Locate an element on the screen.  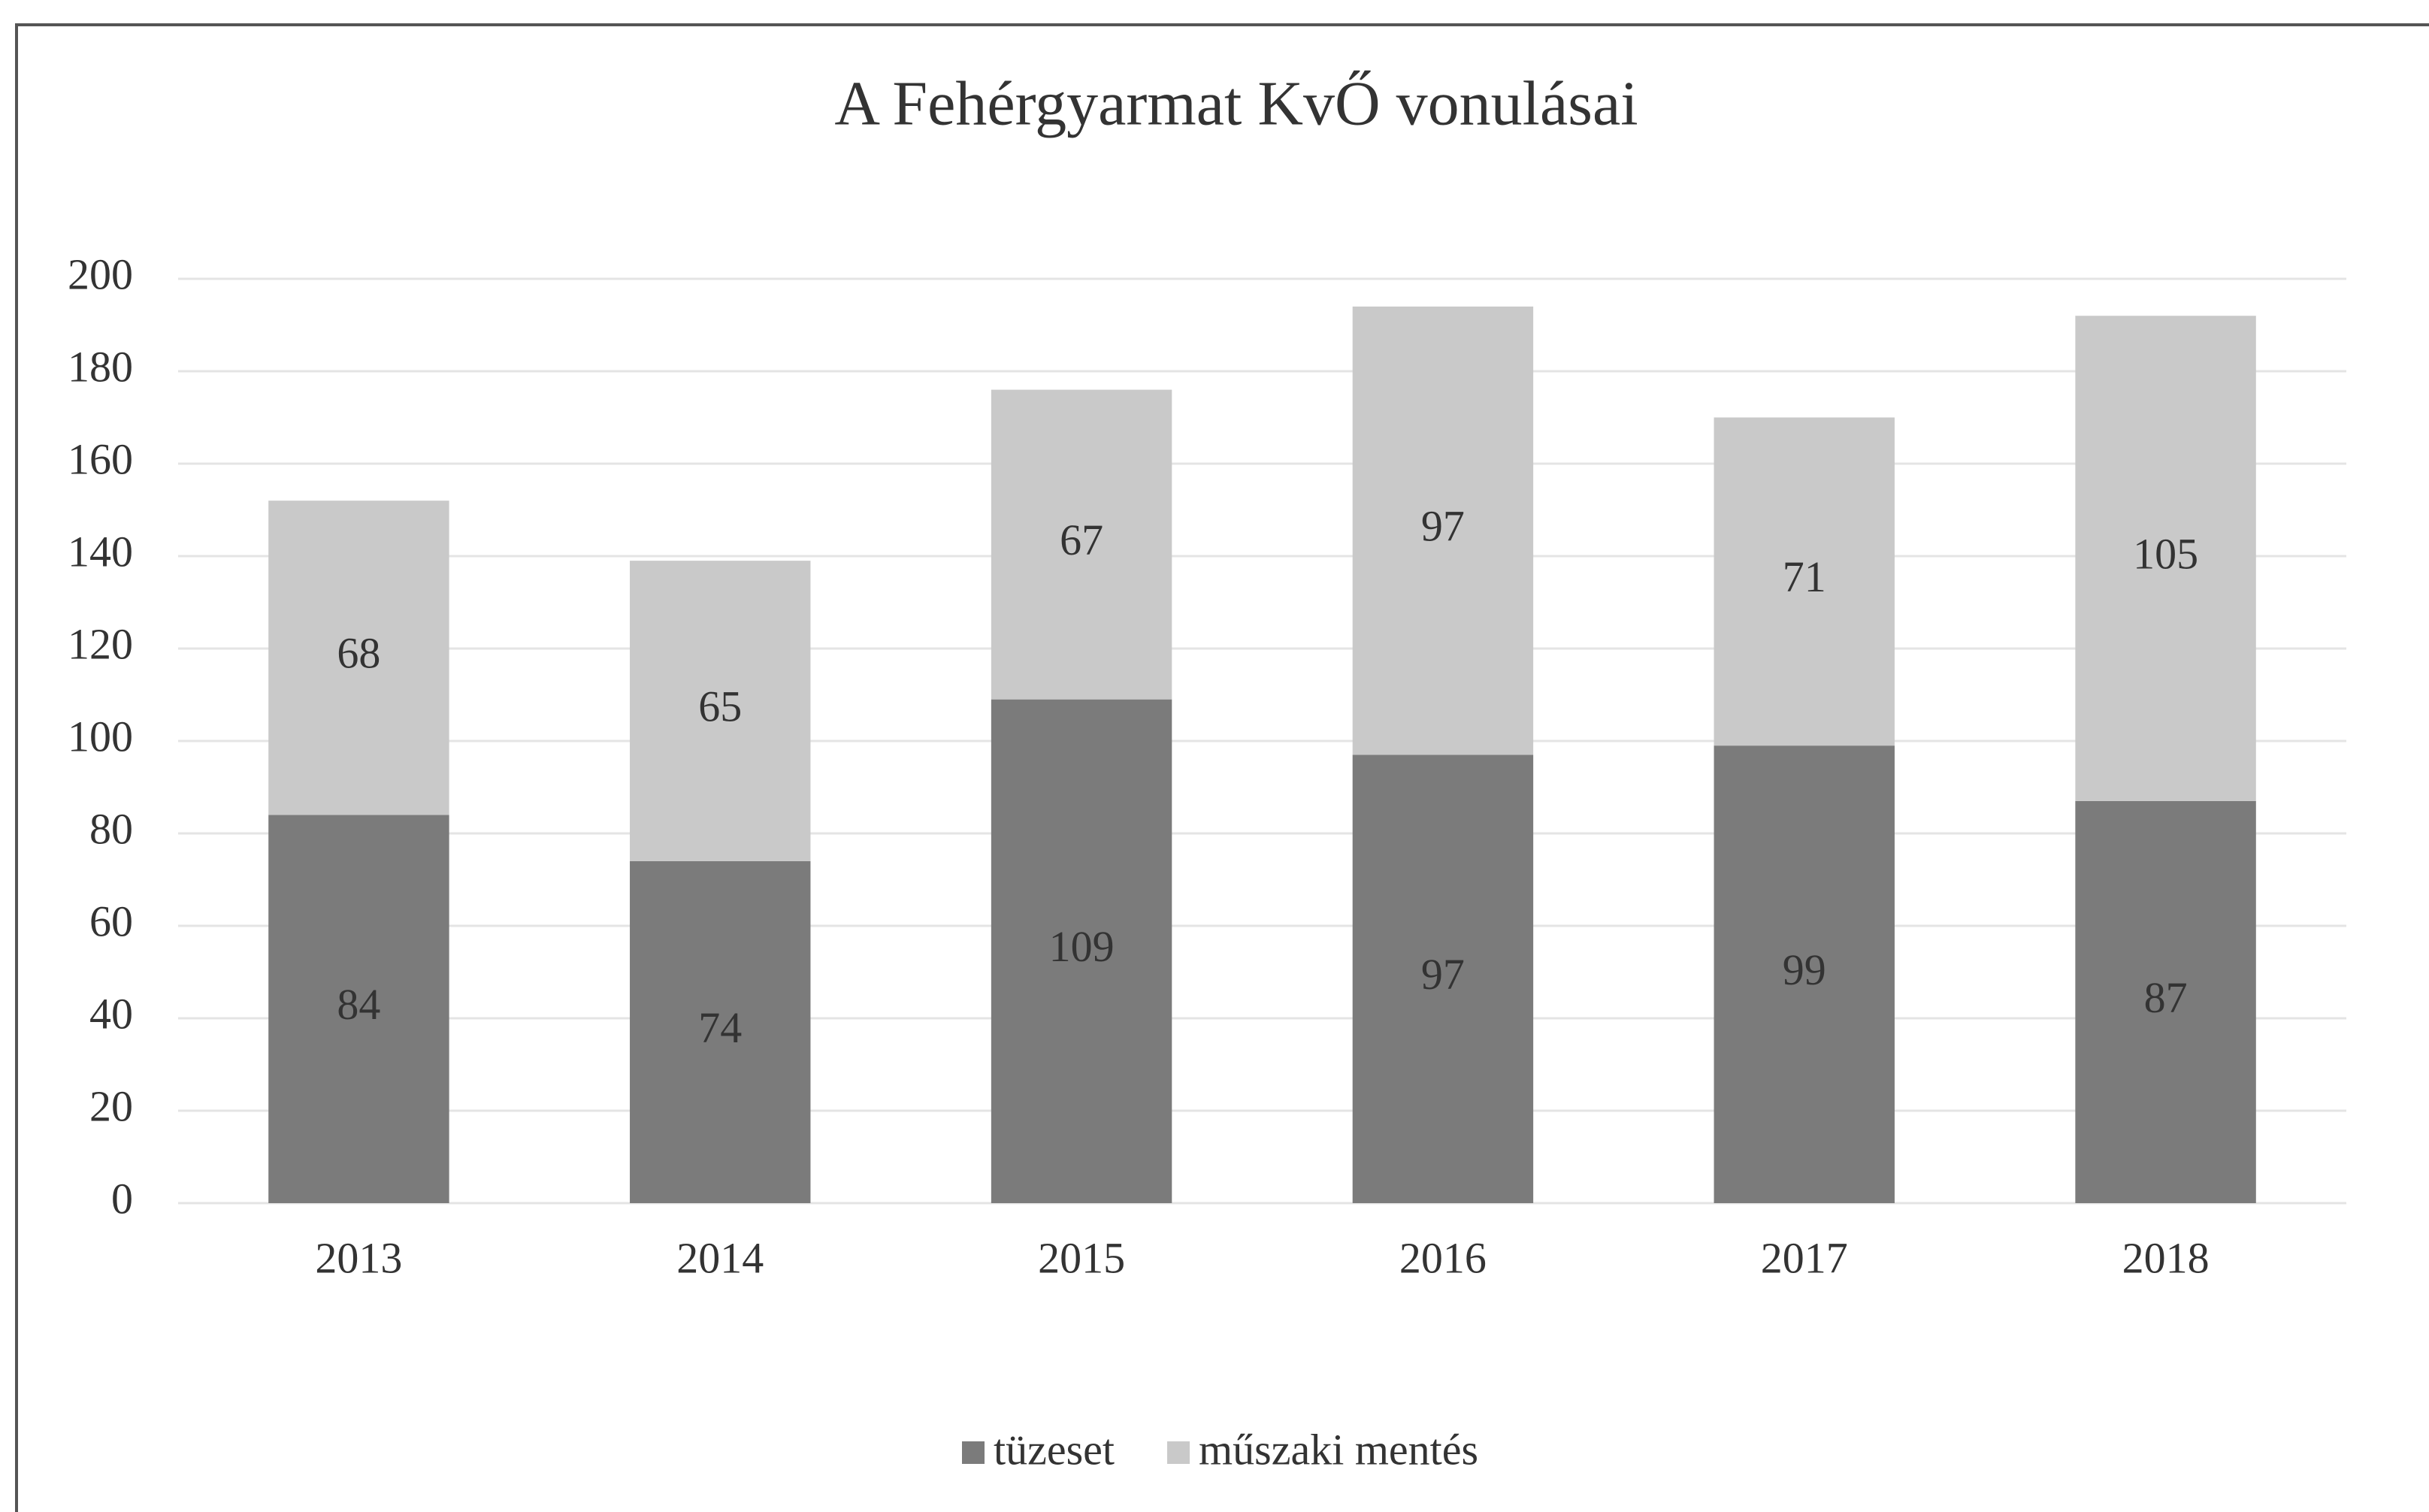
data-label: 99 is located at coordinates (1804, 970).